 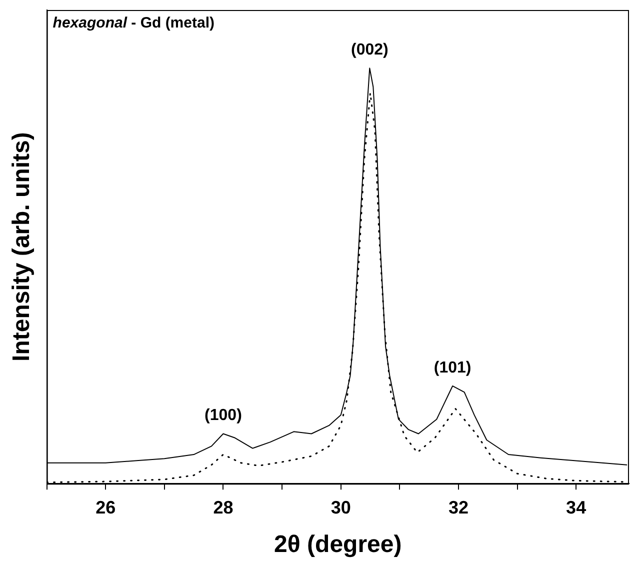 I want to click on annotation: (101), so click(x=453, y=367).